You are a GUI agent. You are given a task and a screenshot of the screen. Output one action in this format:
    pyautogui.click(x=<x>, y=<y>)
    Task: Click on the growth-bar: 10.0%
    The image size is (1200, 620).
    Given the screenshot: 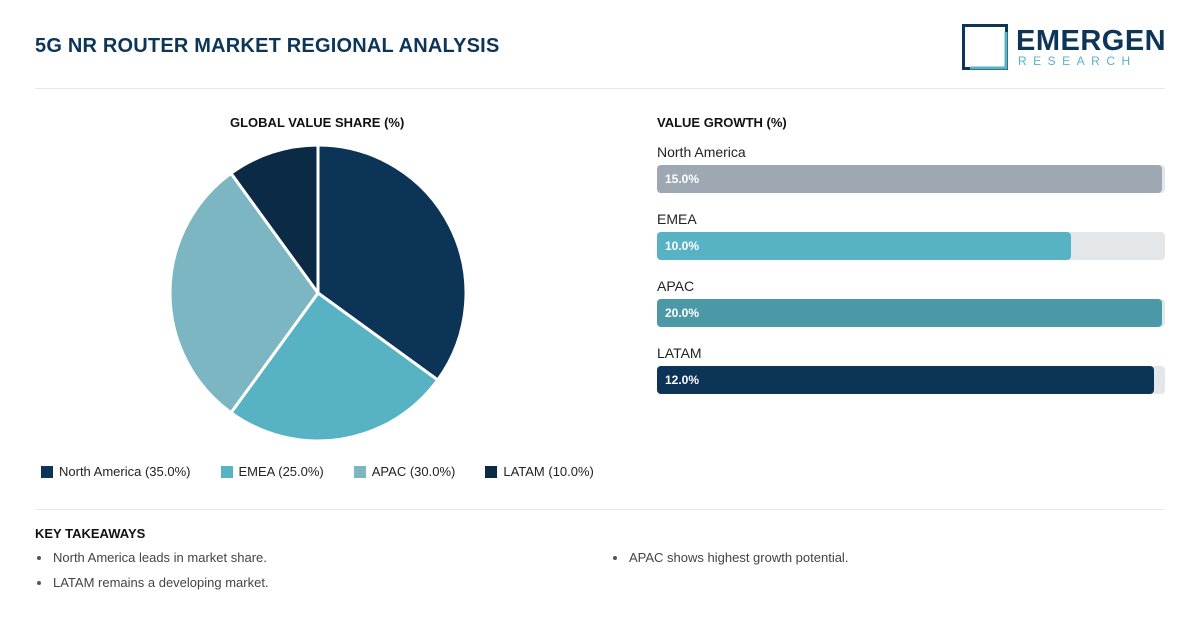 What is the action you would take?
    pyautogui.click(x=864, y=246)
    